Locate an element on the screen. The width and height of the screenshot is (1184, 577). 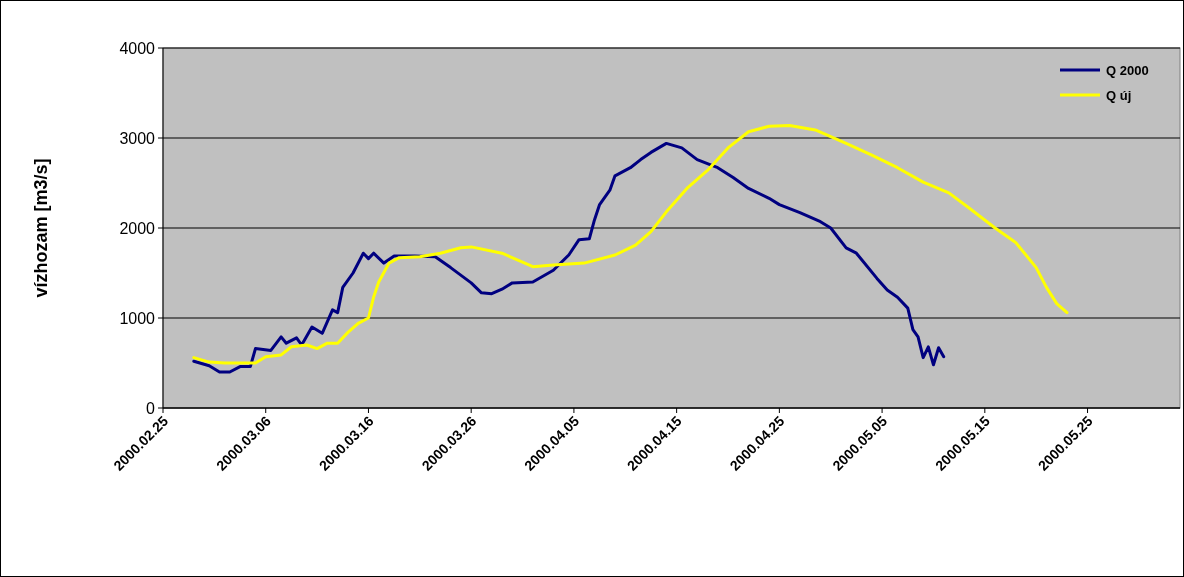
y-tick-label: 3000 is located at coordinates (137, 138).